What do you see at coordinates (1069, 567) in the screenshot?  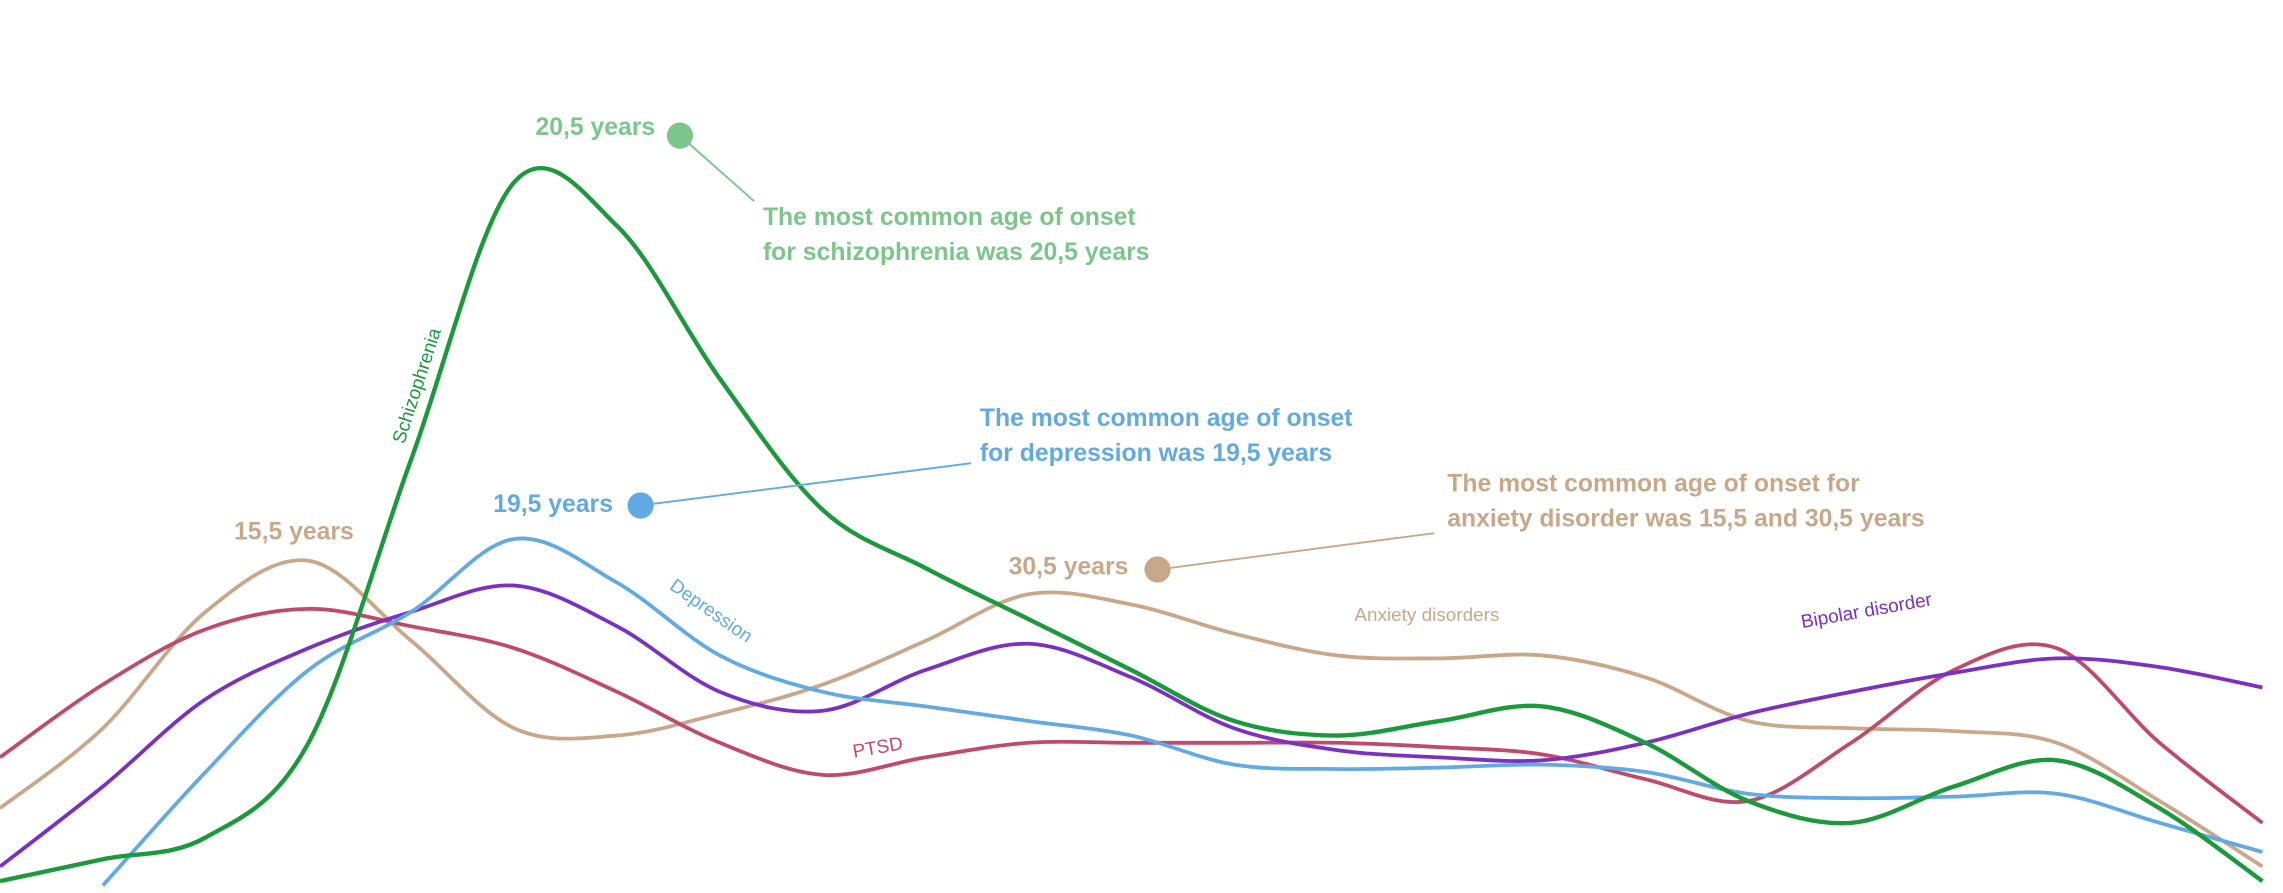 I see `annotation-label: 30,5 years` at bounding box center [1069, 567].